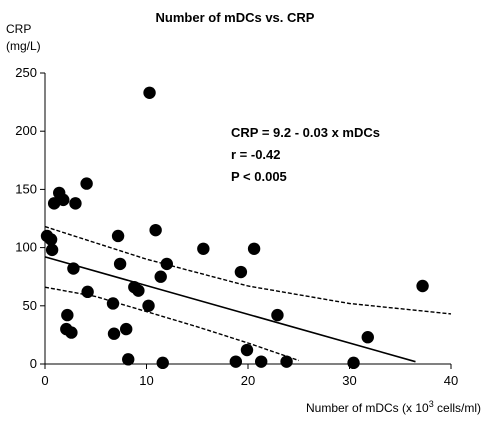  I want to click on y-tick-label: 0, so click(33, 363).